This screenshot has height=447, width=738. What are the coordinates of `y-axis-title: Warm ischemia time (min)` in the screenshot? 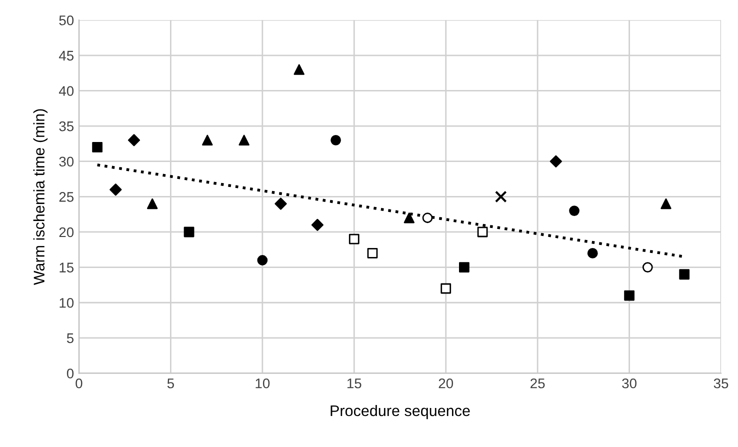 It's located at (40, 197).